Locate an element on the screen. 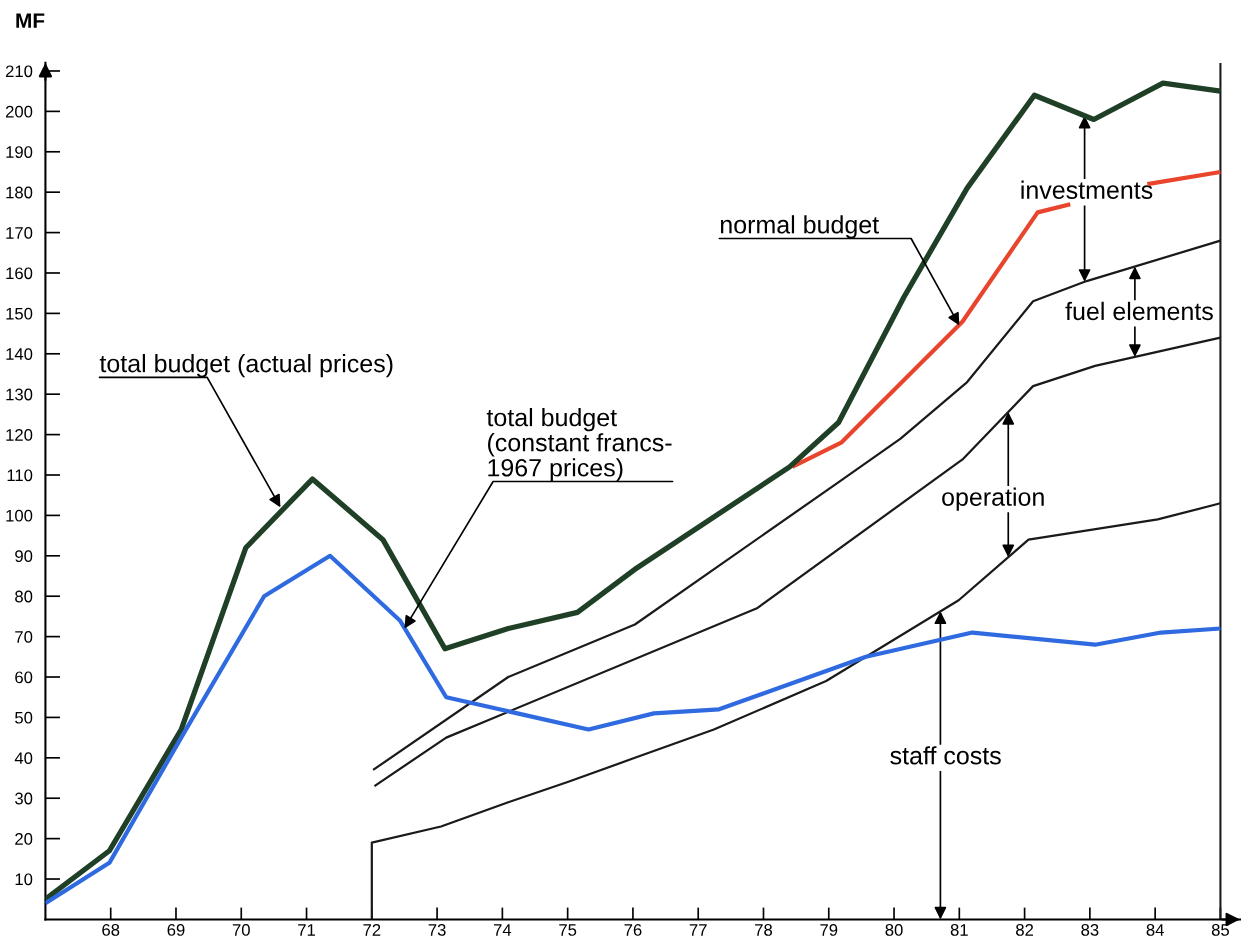 This screenshot has width=1248, height=943. x-tick-label: 71 is located at coordinates (306, 930).